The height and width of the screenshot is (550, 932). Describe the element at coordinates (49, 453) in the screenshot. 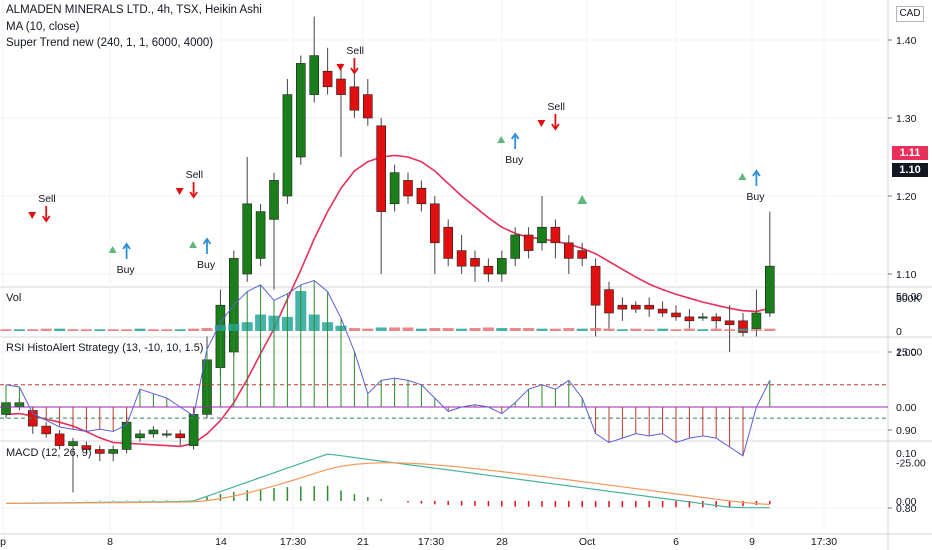

I see `macd-title: MACD (12, 26, 9)` at that location.